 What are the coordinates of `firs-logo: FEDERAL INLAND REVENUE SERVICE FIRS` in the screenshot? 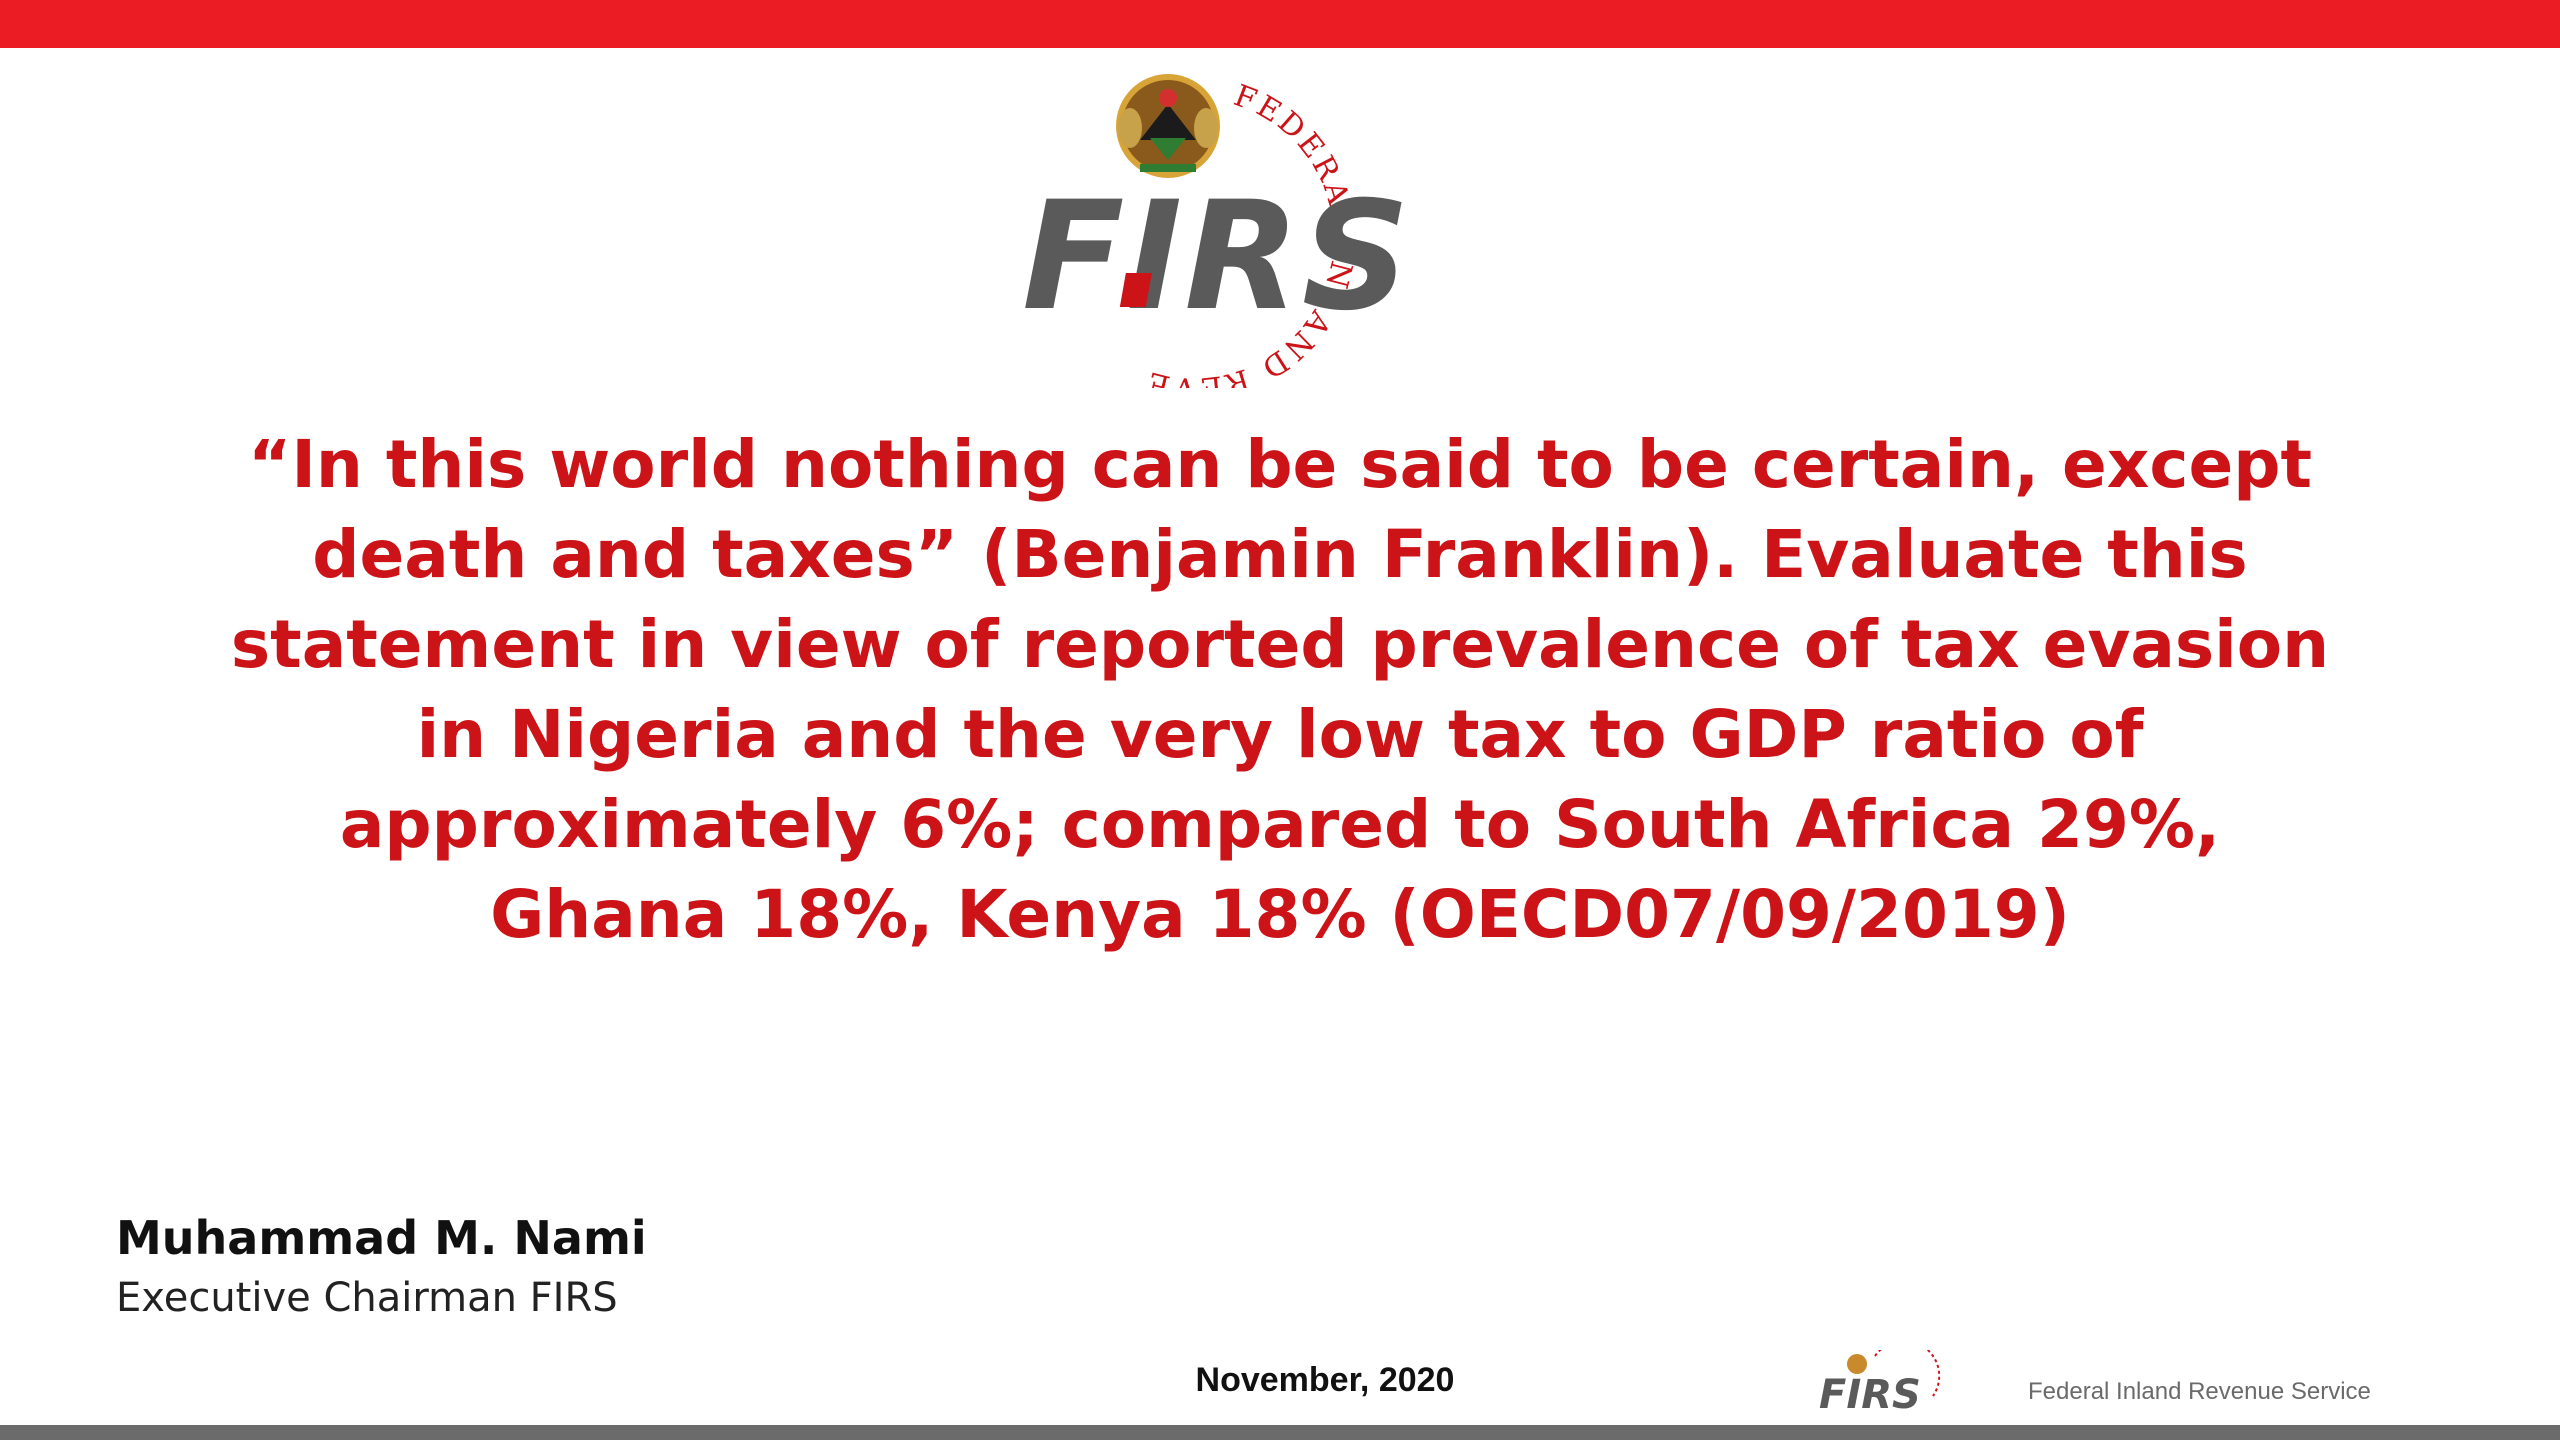 It's located at (1206, 228).